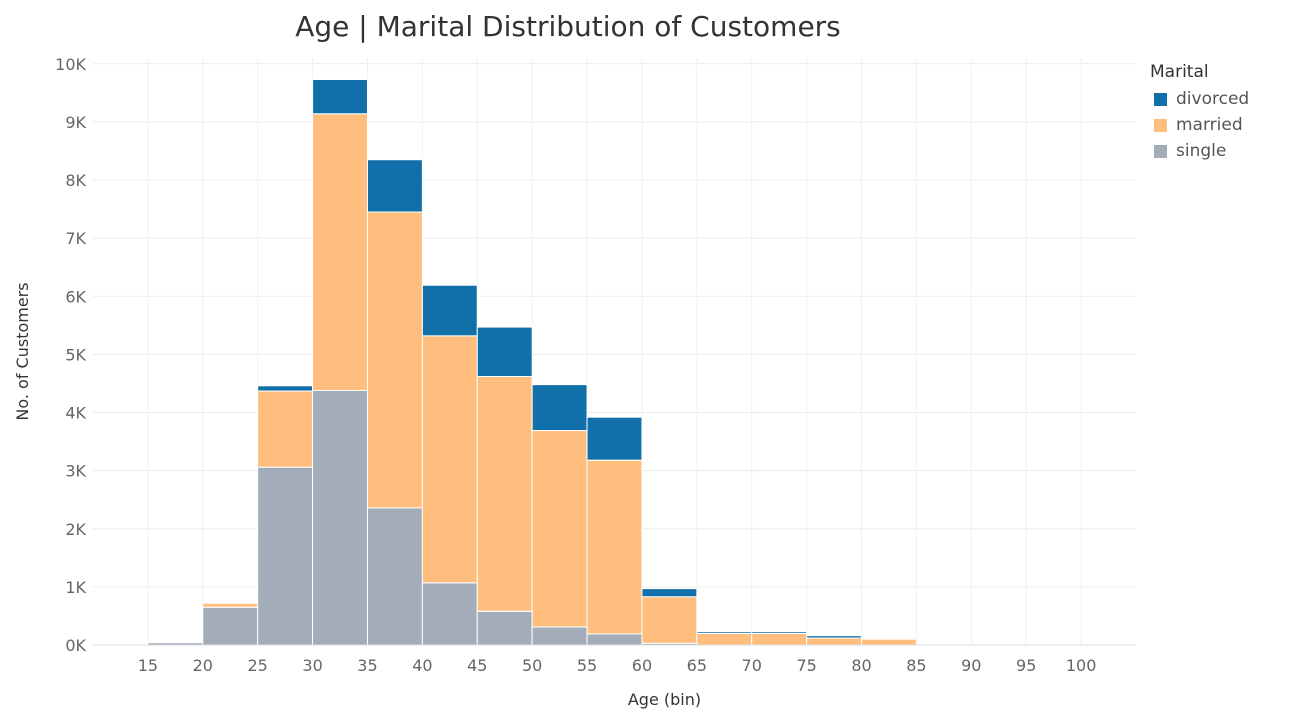 The image size is (1293, 718). Describe the element at coordinates (75, 354) in the screenshot. I see `y-tick-label: 5K` at that location.